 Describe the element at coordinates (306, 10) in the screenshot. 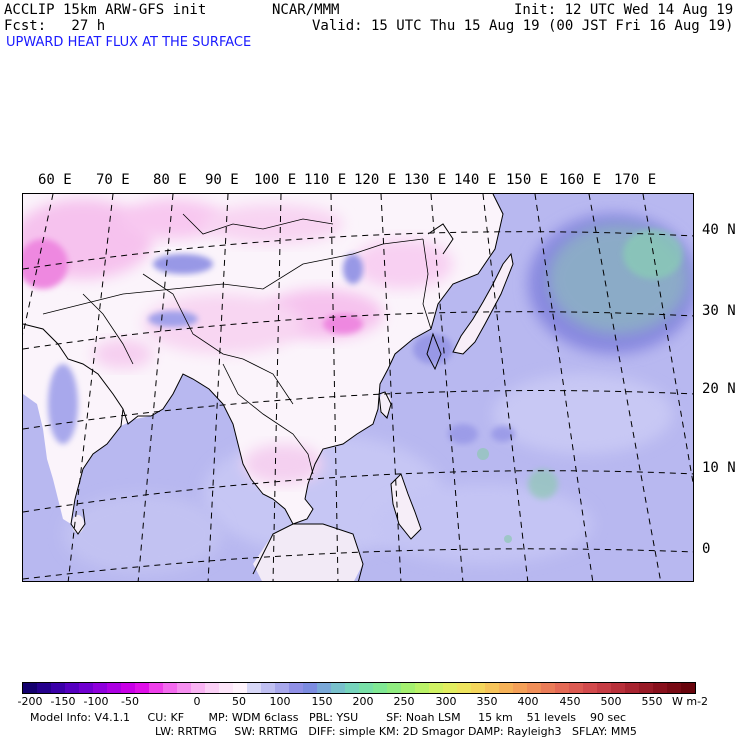

I see `organization: NCAR/MMM` at that location.